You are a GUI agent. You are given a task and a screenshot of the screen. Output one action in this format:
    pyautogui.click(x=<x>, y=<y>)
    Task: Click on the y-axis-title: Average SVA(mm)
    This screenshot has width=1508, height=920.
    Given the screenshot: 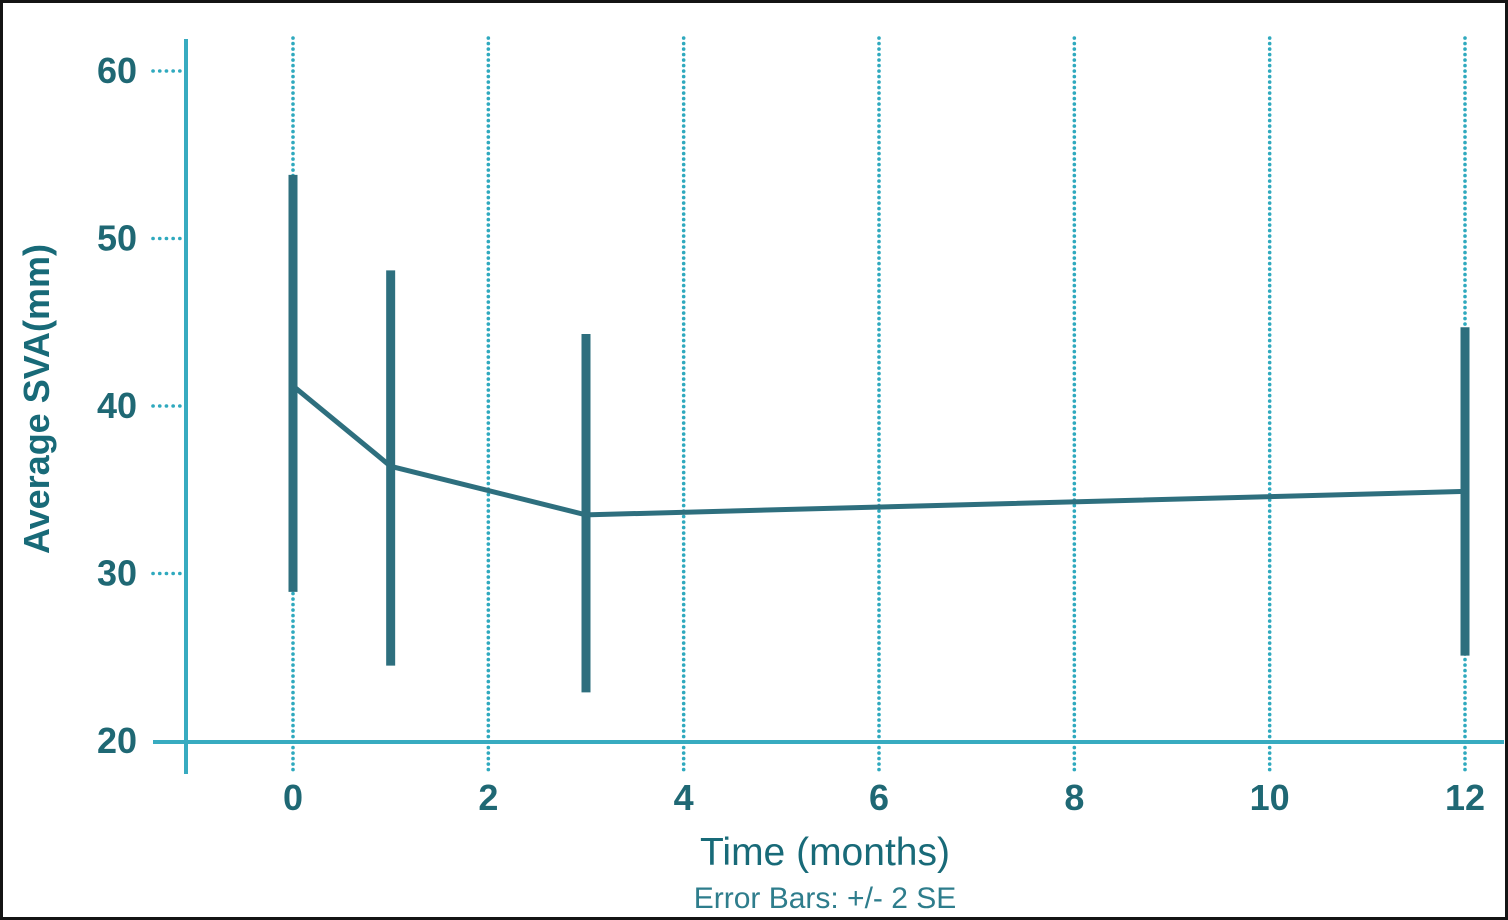 What is the action you would take?
    pyautogui.click(x=36, y=399)
    